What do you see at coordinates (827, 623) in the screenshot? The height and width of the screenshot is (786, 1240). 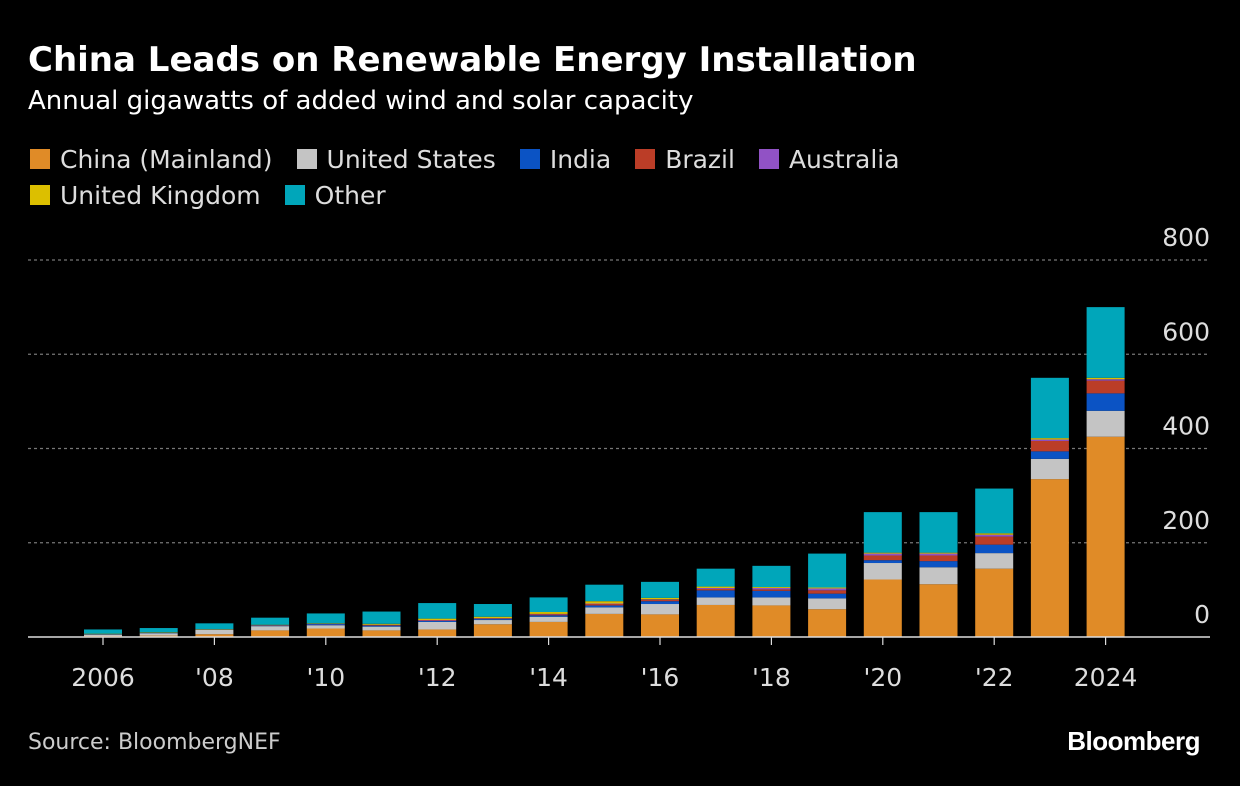 I see `bar-2019-china-mainland` at bounding box center [827, 623].